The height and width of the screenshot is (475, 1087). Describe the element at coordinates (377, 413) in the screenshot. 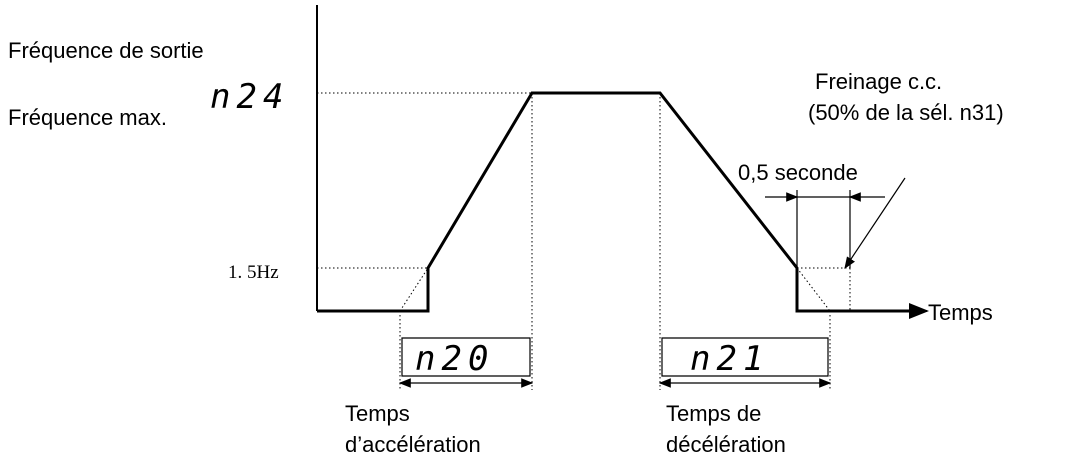

I see `acceleration-label: Temps` at that location.